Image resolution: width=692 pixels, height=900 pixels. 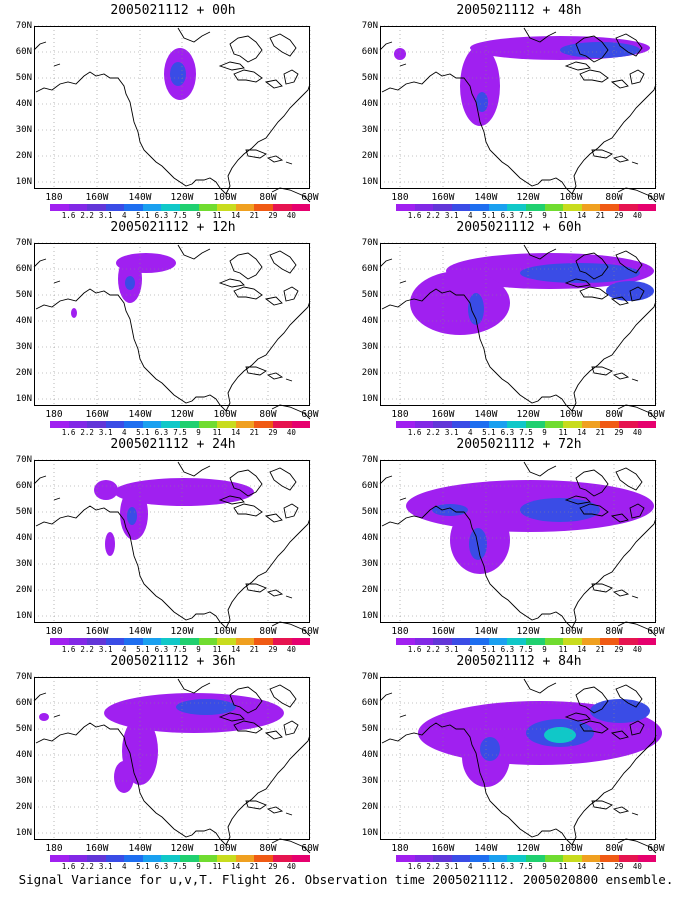 What do you see at coordinates (369, 52) in the screenshot?
I see `lat-tick-label: 60N` at bounding box center [369, 52].